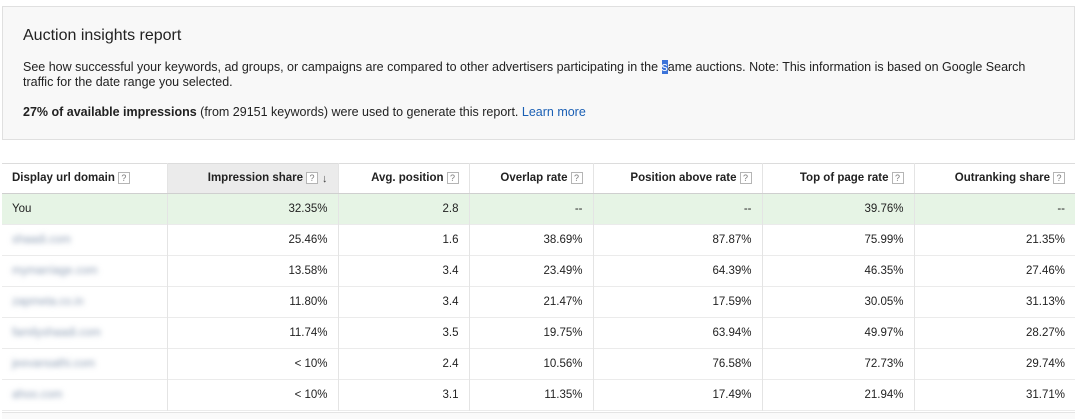 This screenshot has height=419, width=1076. I want to click on table-footer-edge, so click(538, 415).